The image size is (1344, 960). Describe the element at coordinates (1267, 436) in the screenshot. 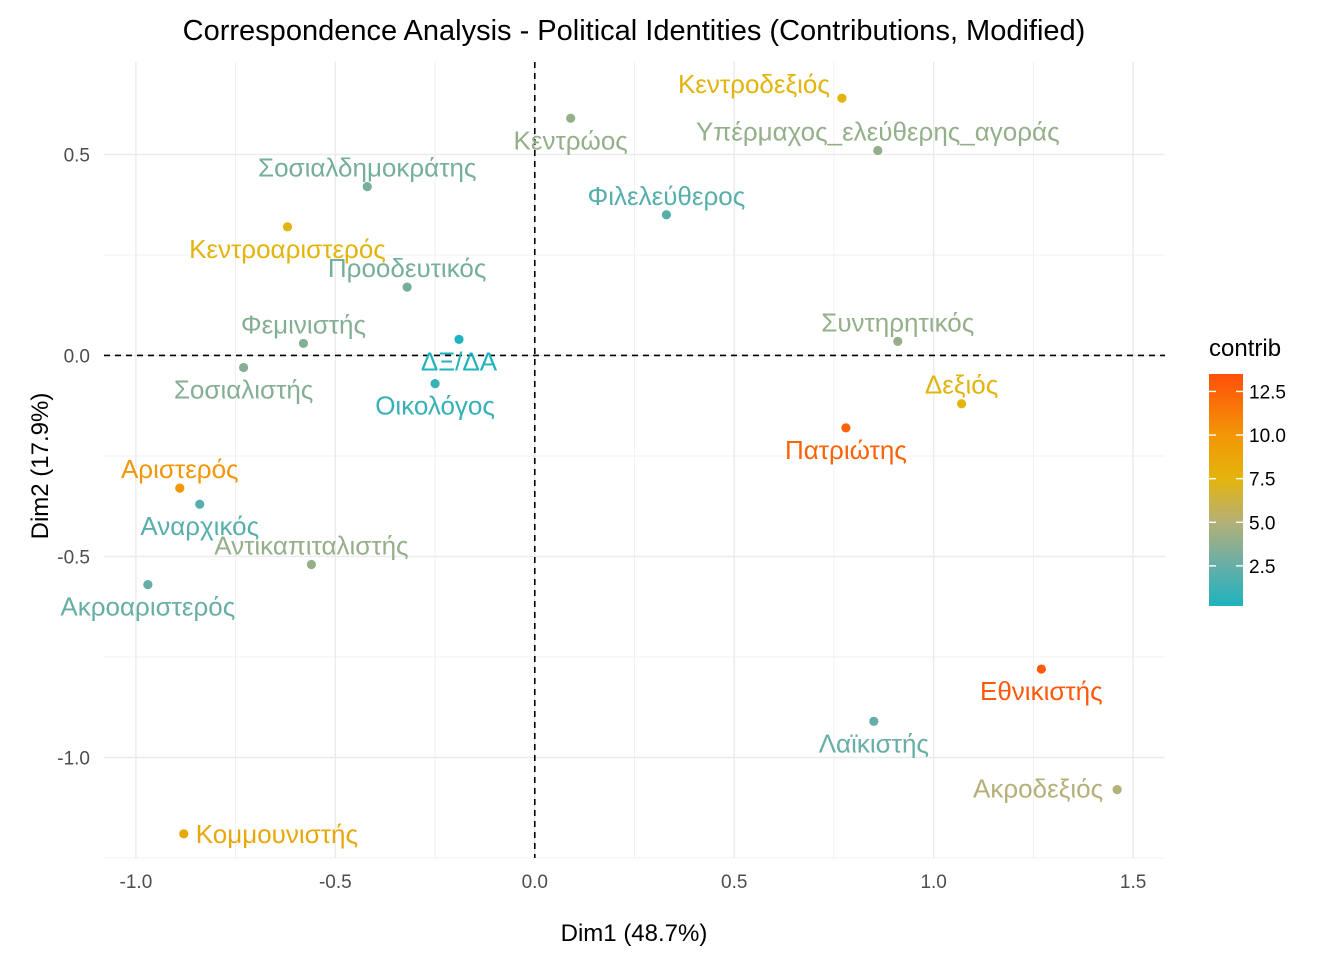

I see `legend-tick-label: 10.0` at that location.